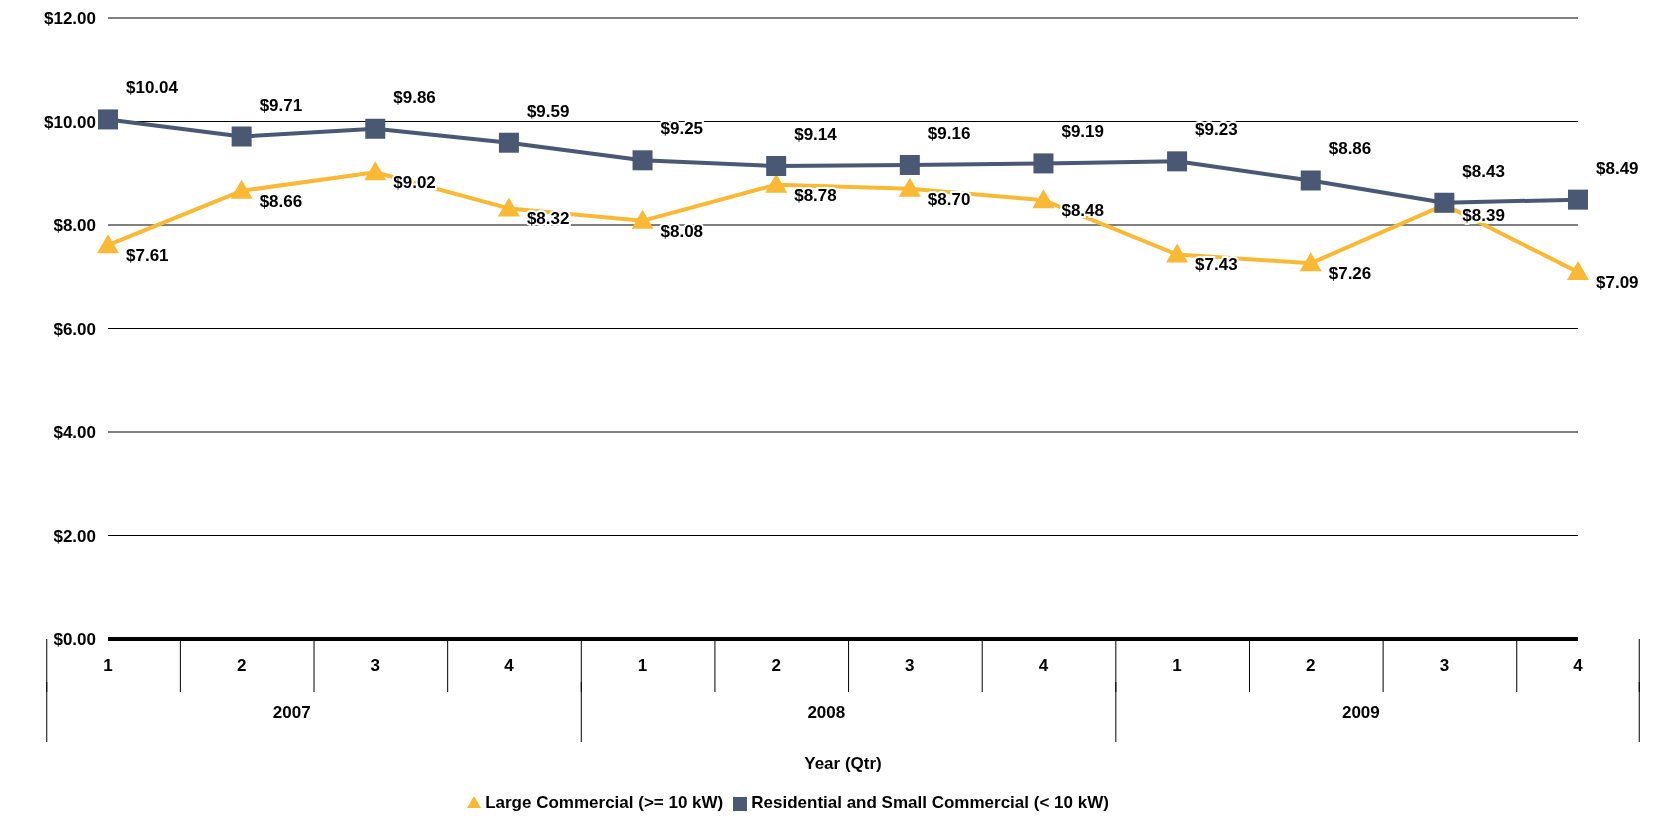 The height and width of the screenshot is (833, 1671). Describe the element at coordinates (1360, 712) in the screenshot. I see `text: 2009` at that location.